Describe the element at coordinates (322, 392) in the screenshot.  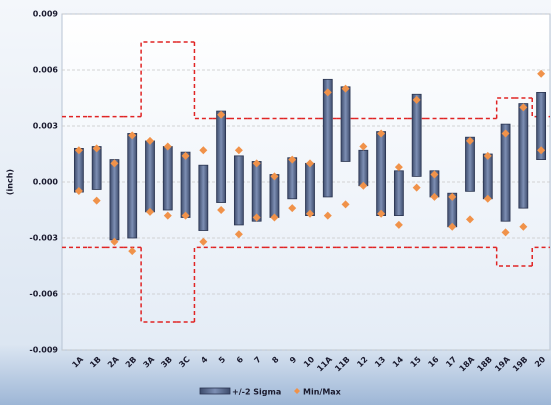
I see `legend-label: Min/Max` at that location.